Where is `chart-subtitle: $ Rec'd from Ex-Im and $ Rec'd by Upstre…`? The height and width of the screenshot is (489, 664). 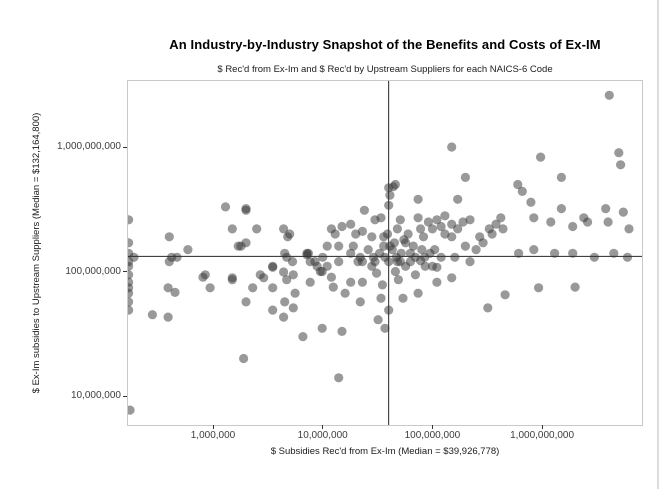
chart-subtitle: $ Rec'd from Ex-Im and $ Rec'd by Upstre… is located at coordinates (385, 69).